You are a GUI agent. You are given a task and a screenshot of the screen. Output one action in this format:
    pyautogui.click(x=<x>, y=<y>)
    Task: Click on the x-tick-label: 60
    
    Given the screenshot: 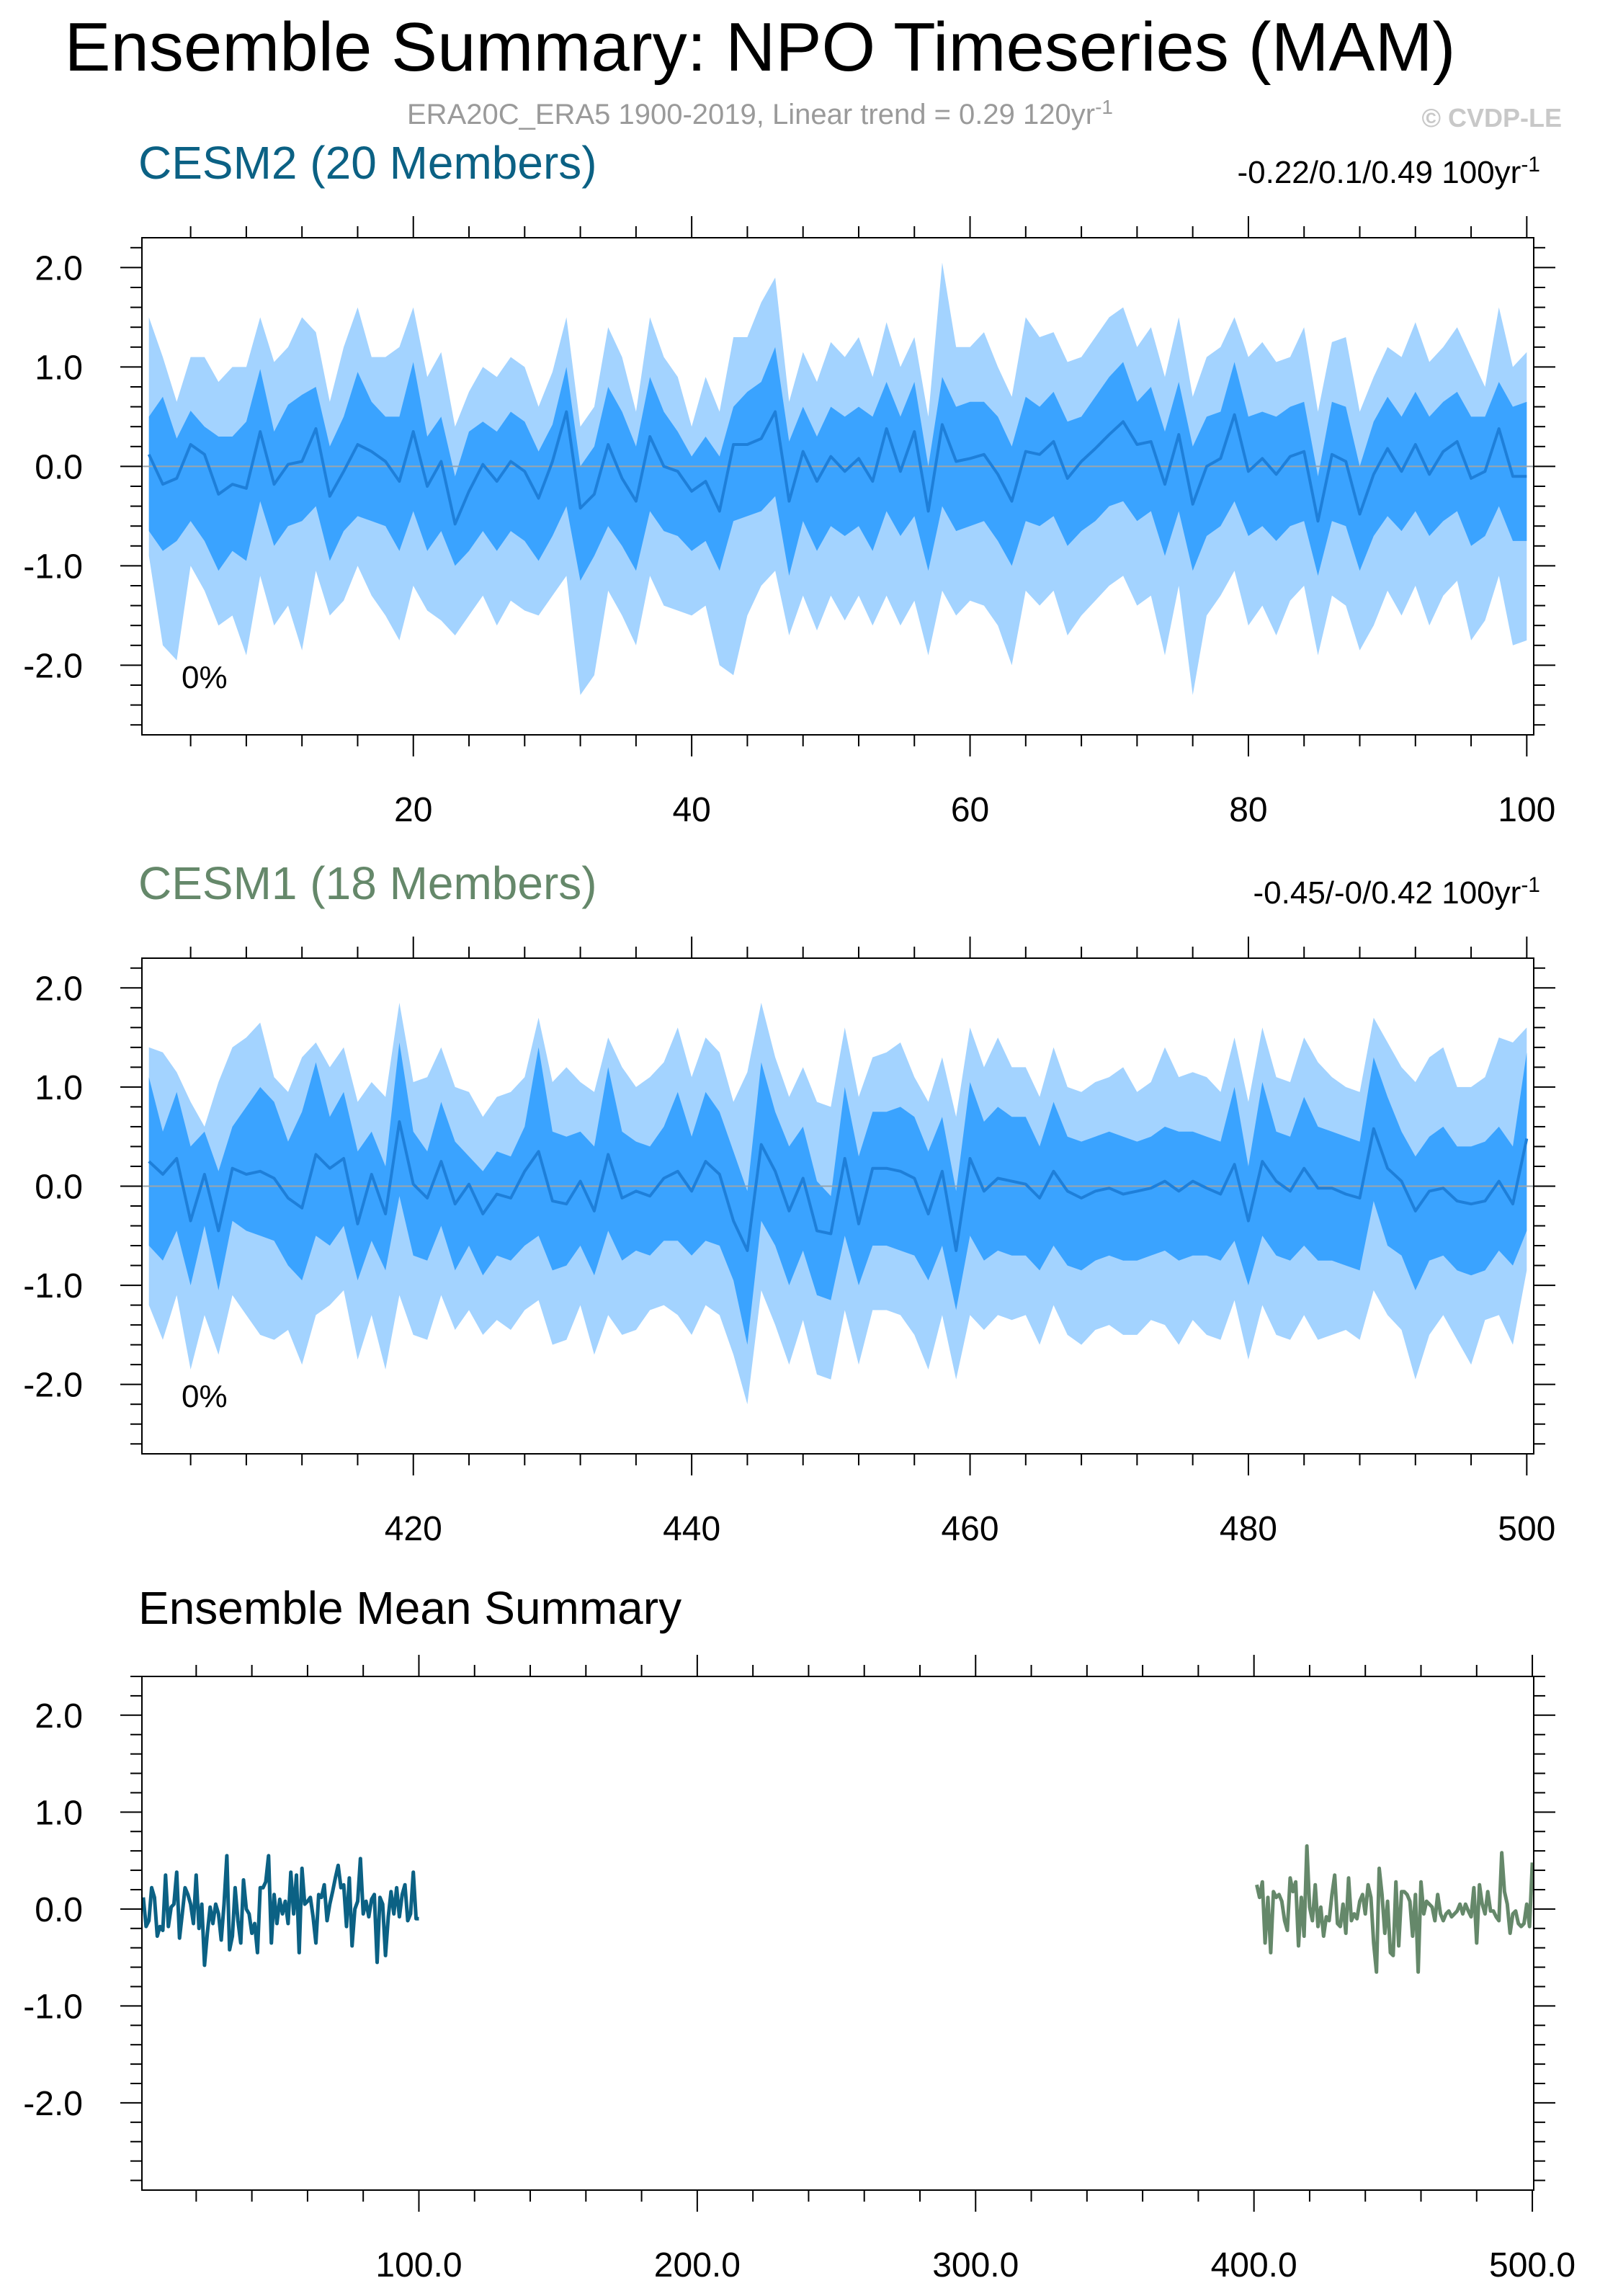 What is the action you would take?
    pyautogui.click(x=970, y=810)
    